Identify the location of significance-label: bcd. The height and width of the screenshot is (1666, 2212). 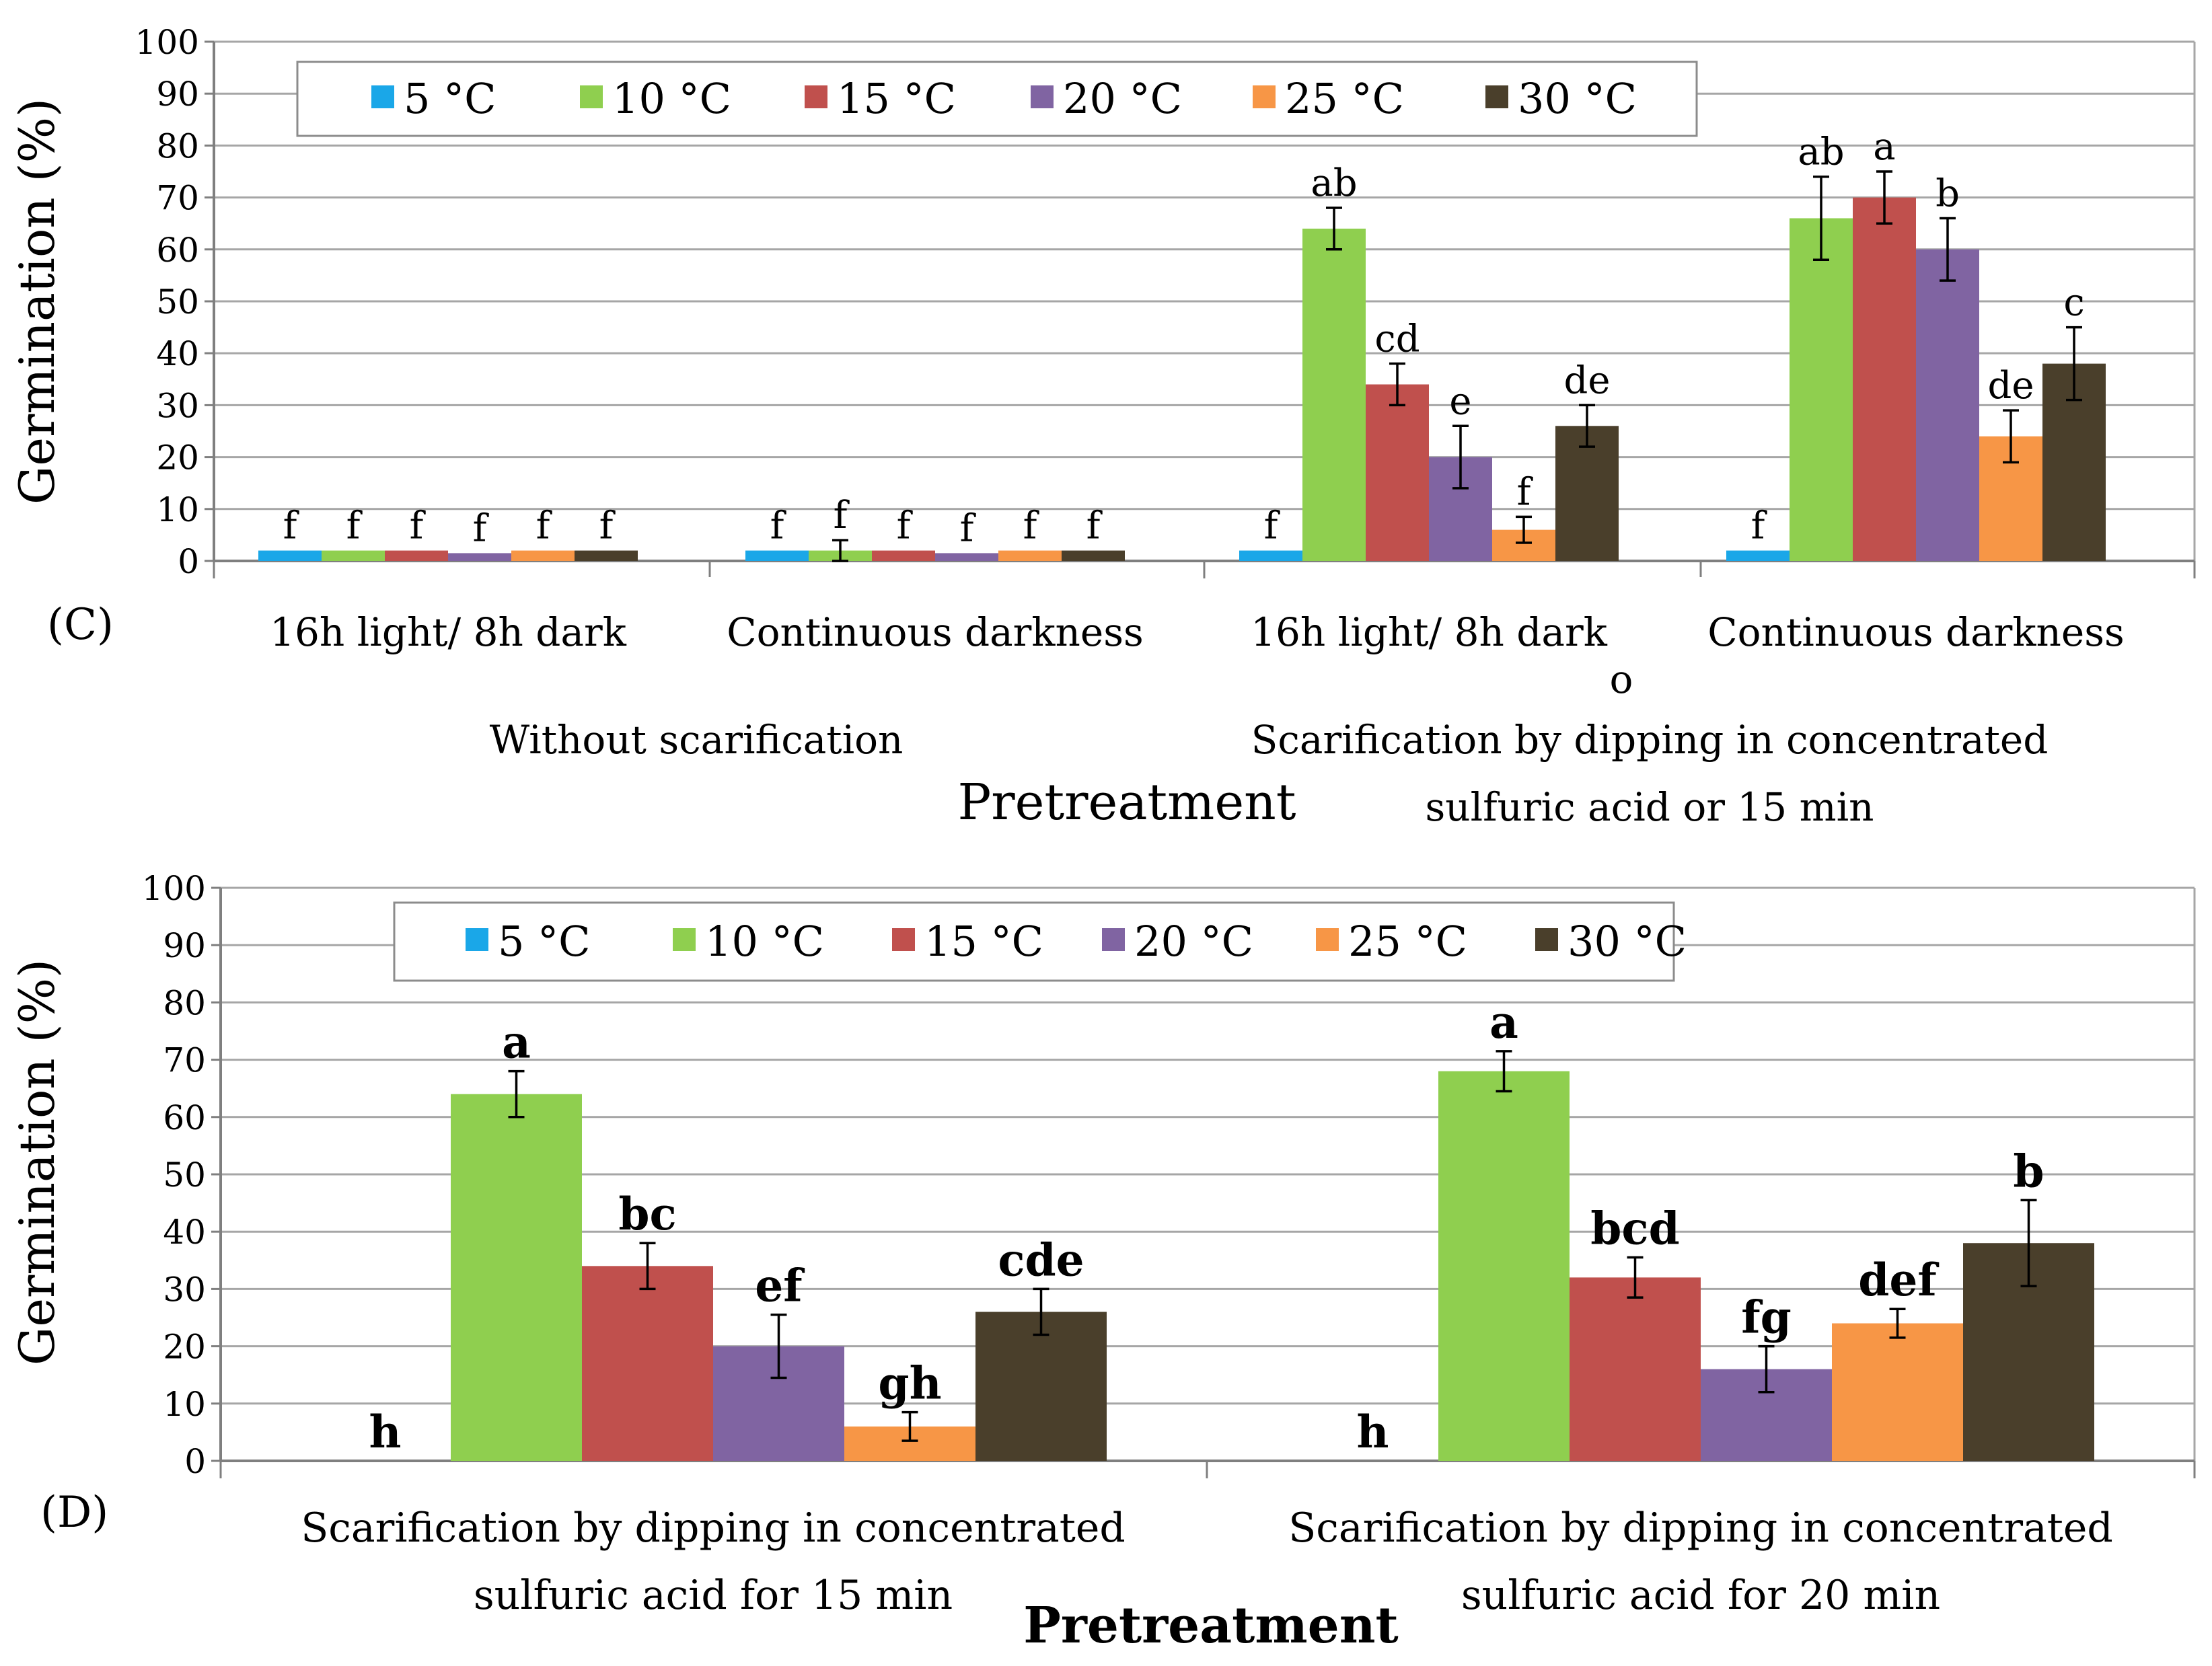
(1634, 1229).